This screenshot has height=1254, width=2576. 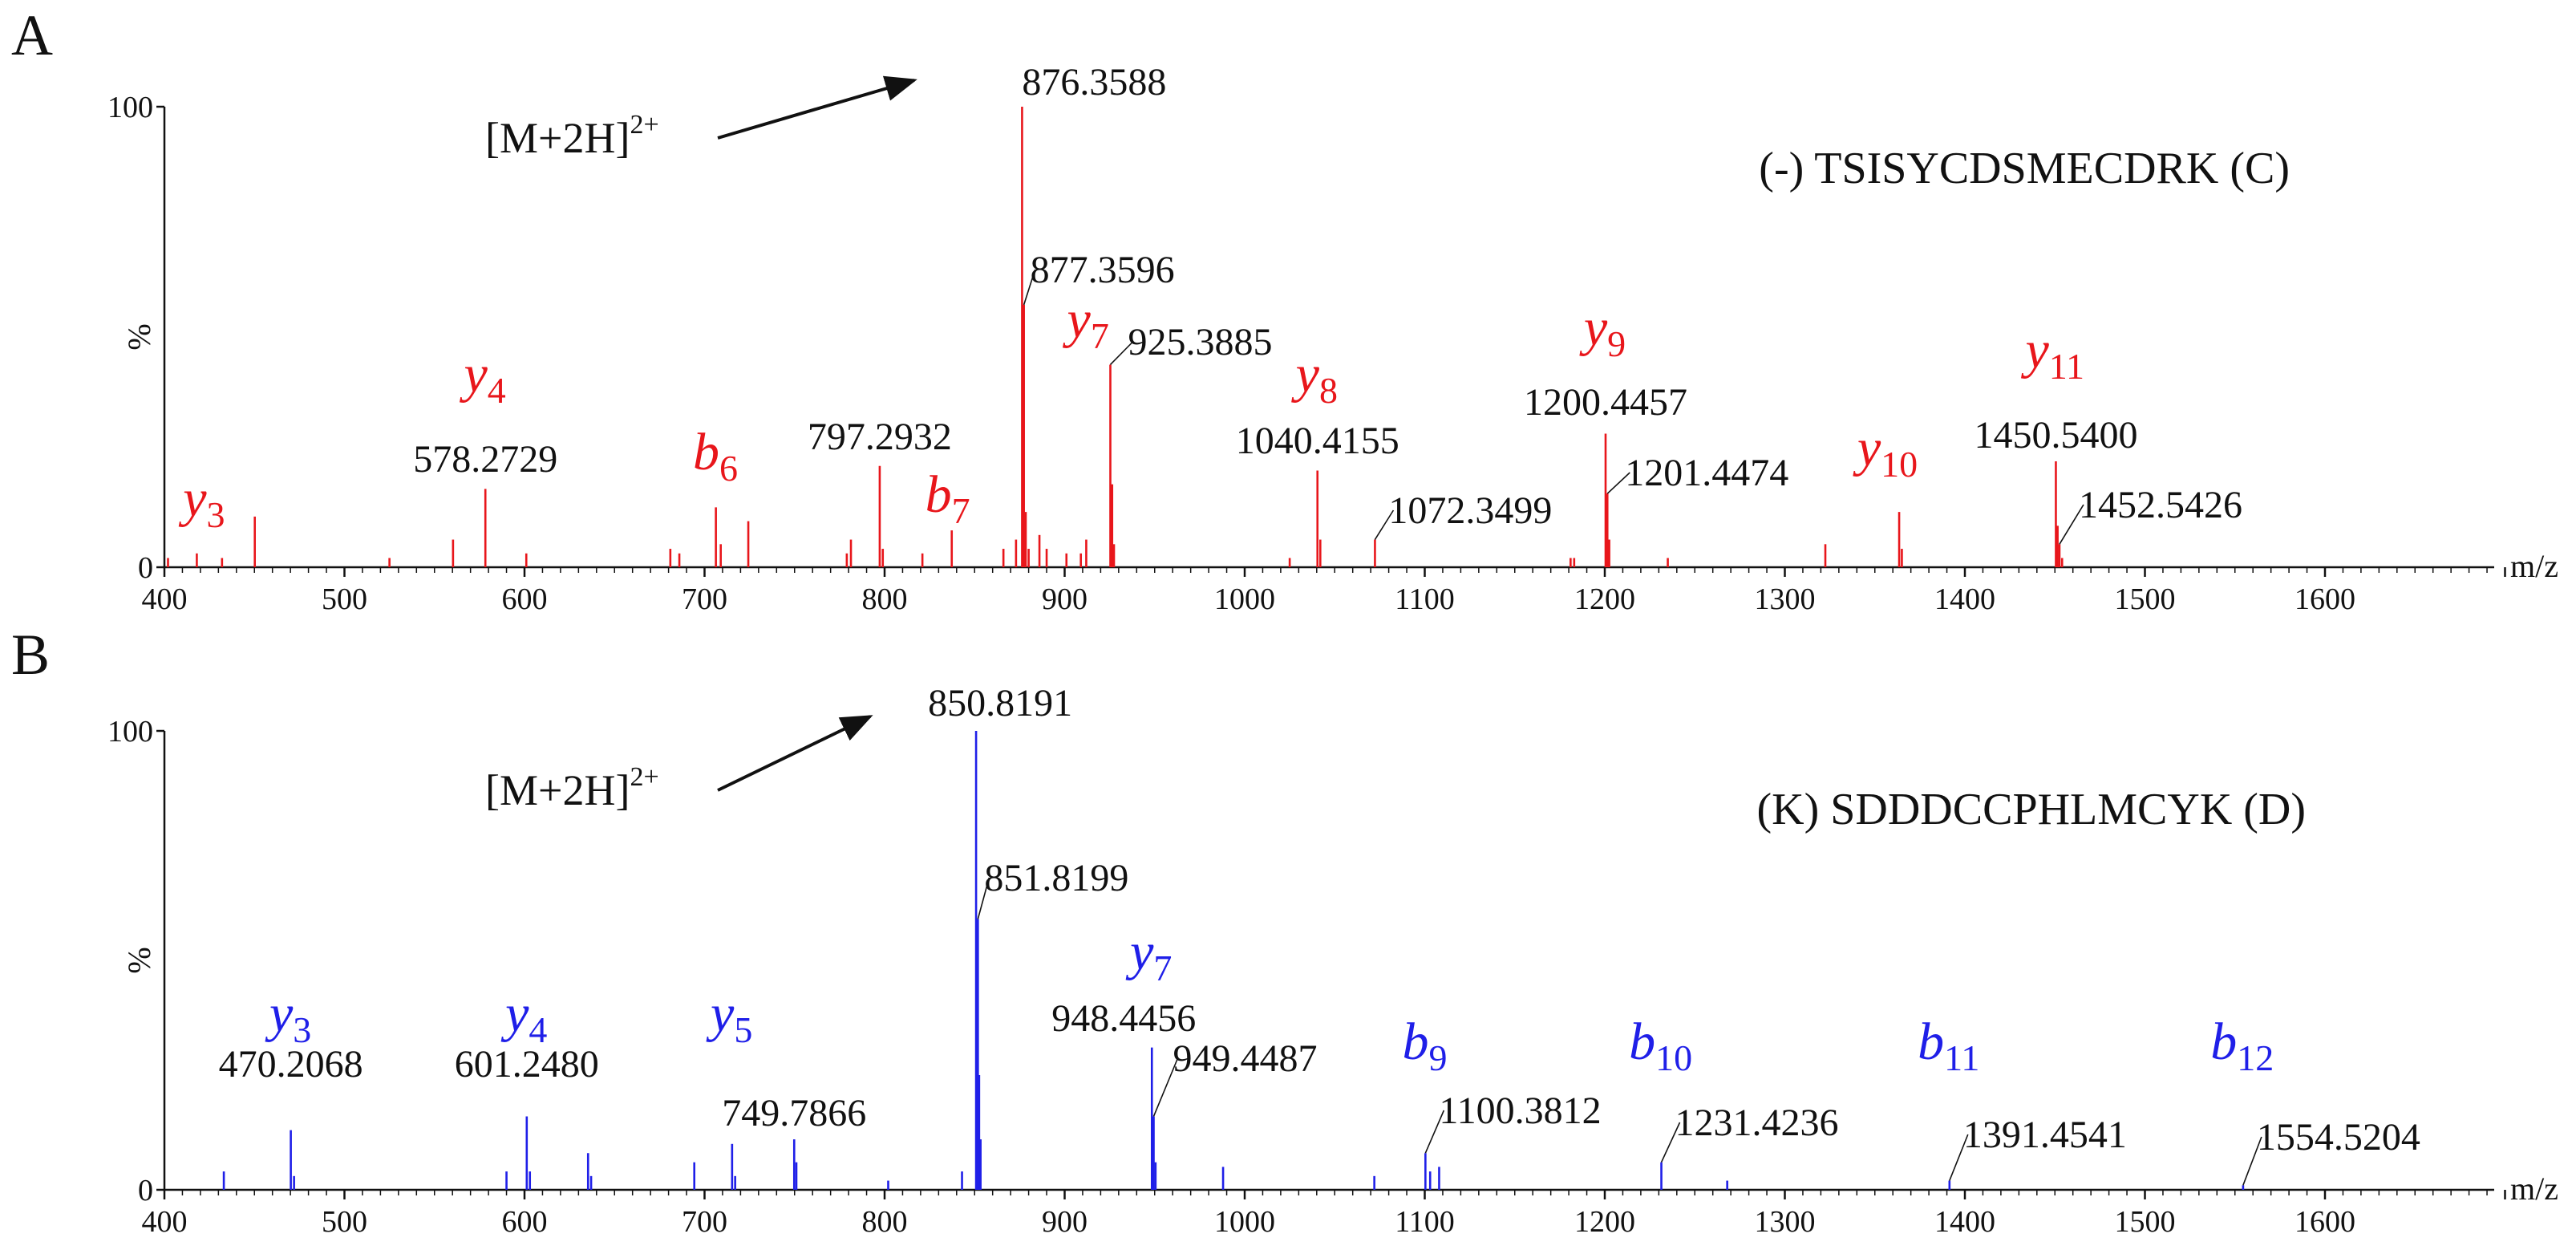 What do you see at coordinates (1948, 1045) in the screenshot?
I see `panel-b-ion-b11: b11` at bounding box center [1948, 1045].